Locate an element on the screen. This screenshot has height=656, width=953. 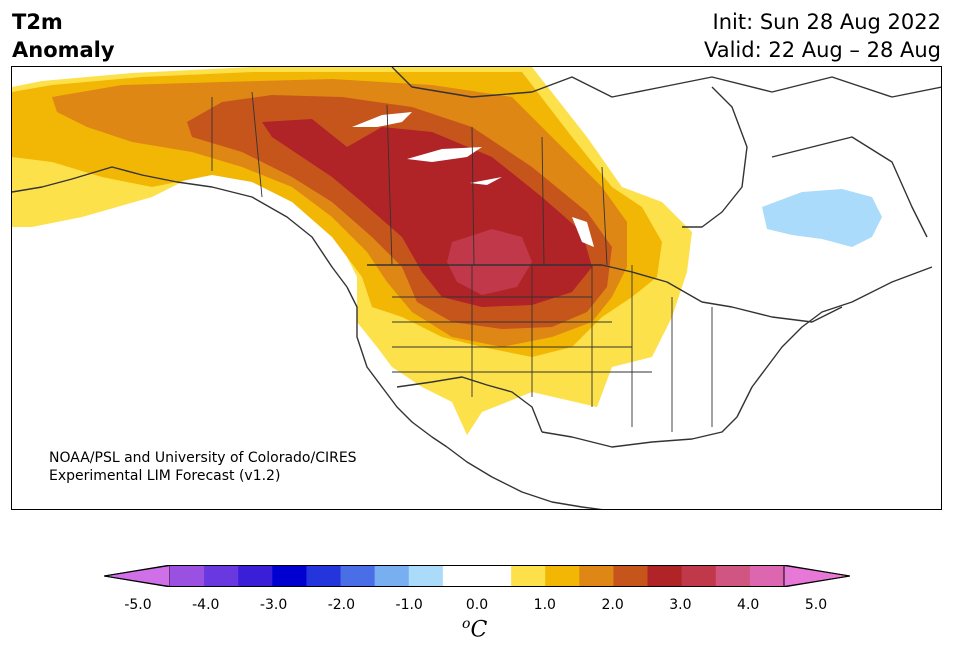
great-bear-lake is located at coordinates (382, 119).